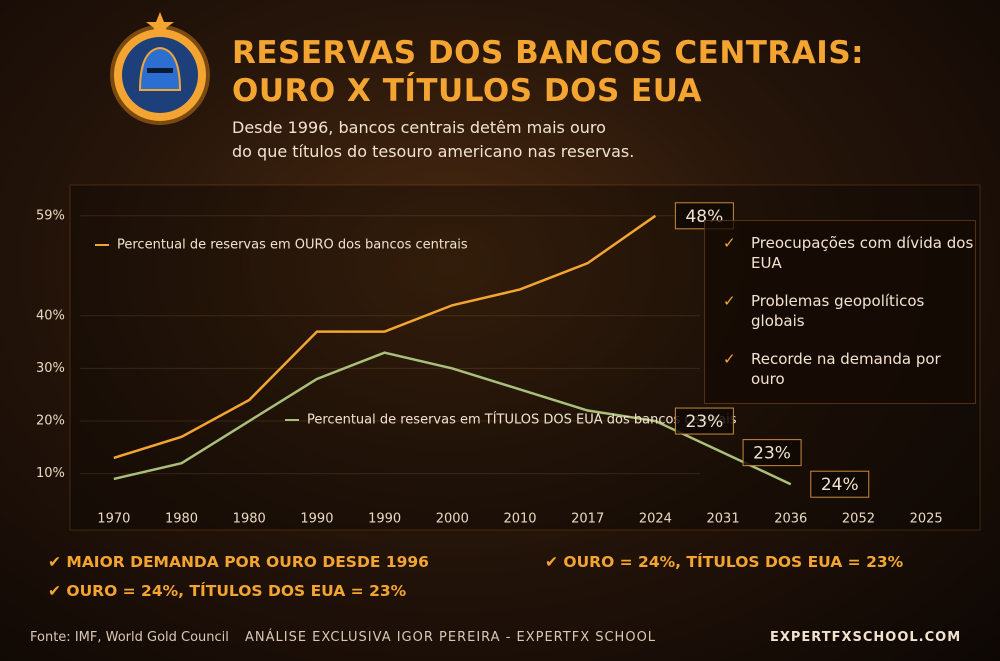 The height and width of the screenshot is (661, 1000). Describe the element at coordinates (655, 519) in the screenshot. I see `x-tick-label: 2024` at that location.